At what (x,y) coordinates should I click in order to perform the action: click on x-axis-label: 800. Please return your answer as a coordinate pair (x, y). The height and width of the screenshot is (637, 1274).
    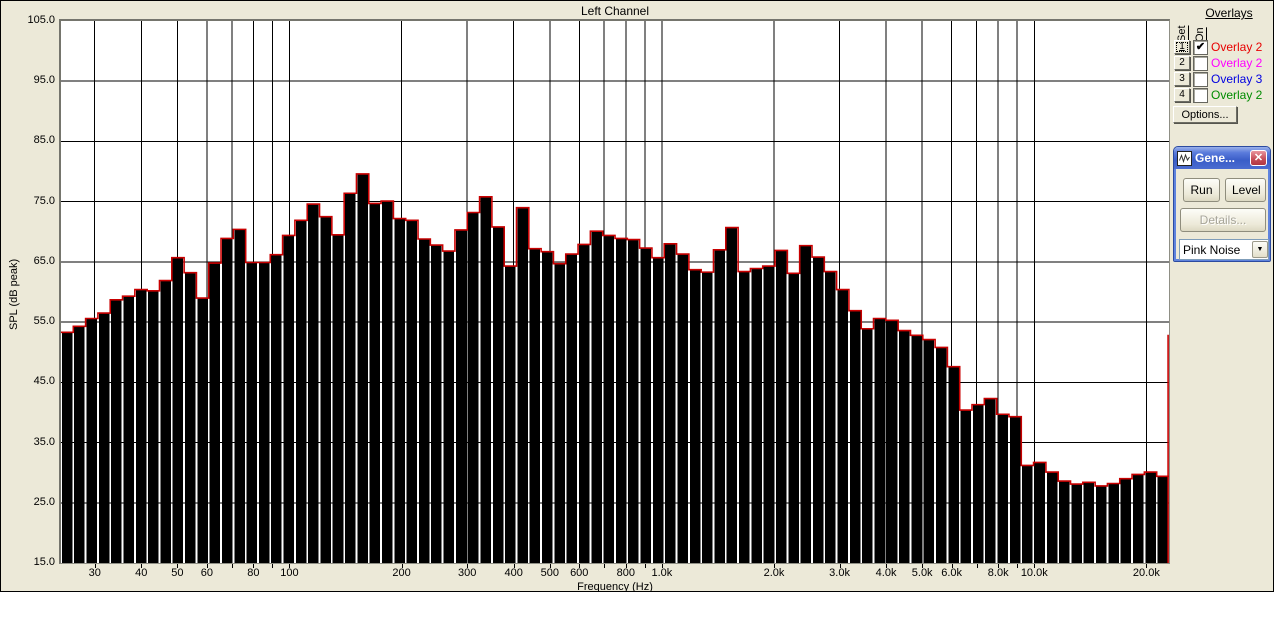
    Looking at the image, I should click on (625, 573).